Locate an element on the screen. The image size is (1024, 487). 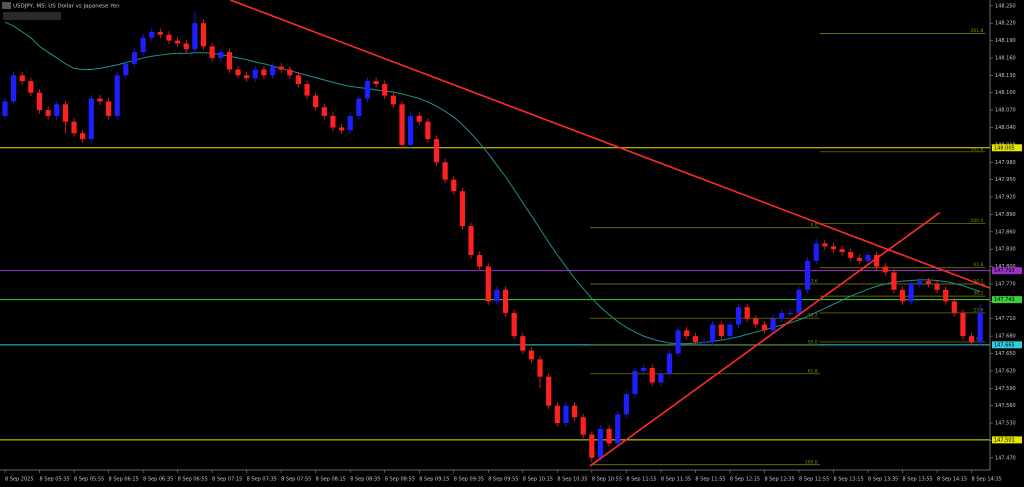
x-tick-label: 8 Sep 09:55 is located at coordinates (503, 480).